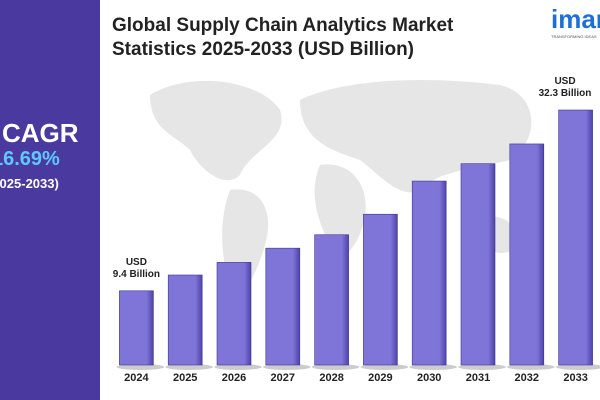 The height and width of the screenshot is (400, 600). Describe the element at coordinates (136, 268) in the screenshot. I see `value-label: USD 9.4 Billion` at that location.